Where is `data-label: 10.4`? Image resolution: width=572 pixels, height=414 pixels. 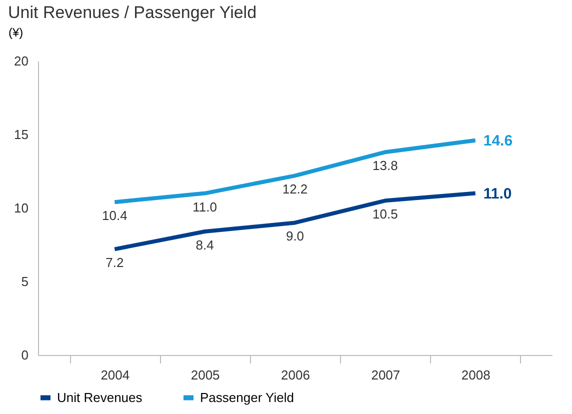 data-label: 10.4 is located at coordinates (115, 216).